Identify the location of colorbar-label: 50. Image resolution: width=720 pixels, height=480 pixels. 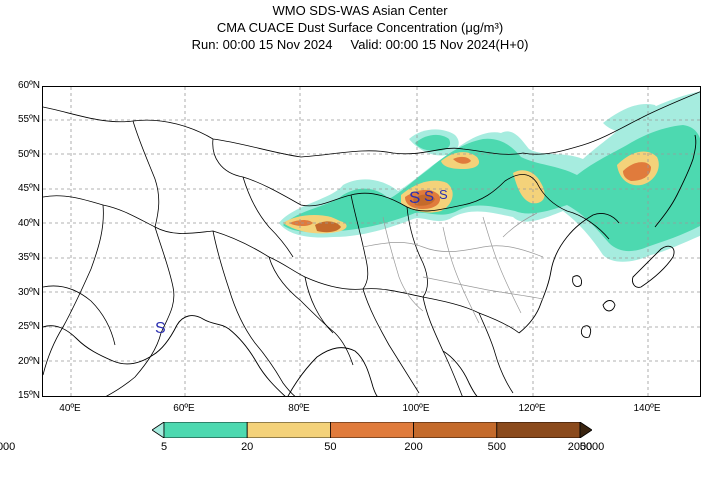
(330, 447).